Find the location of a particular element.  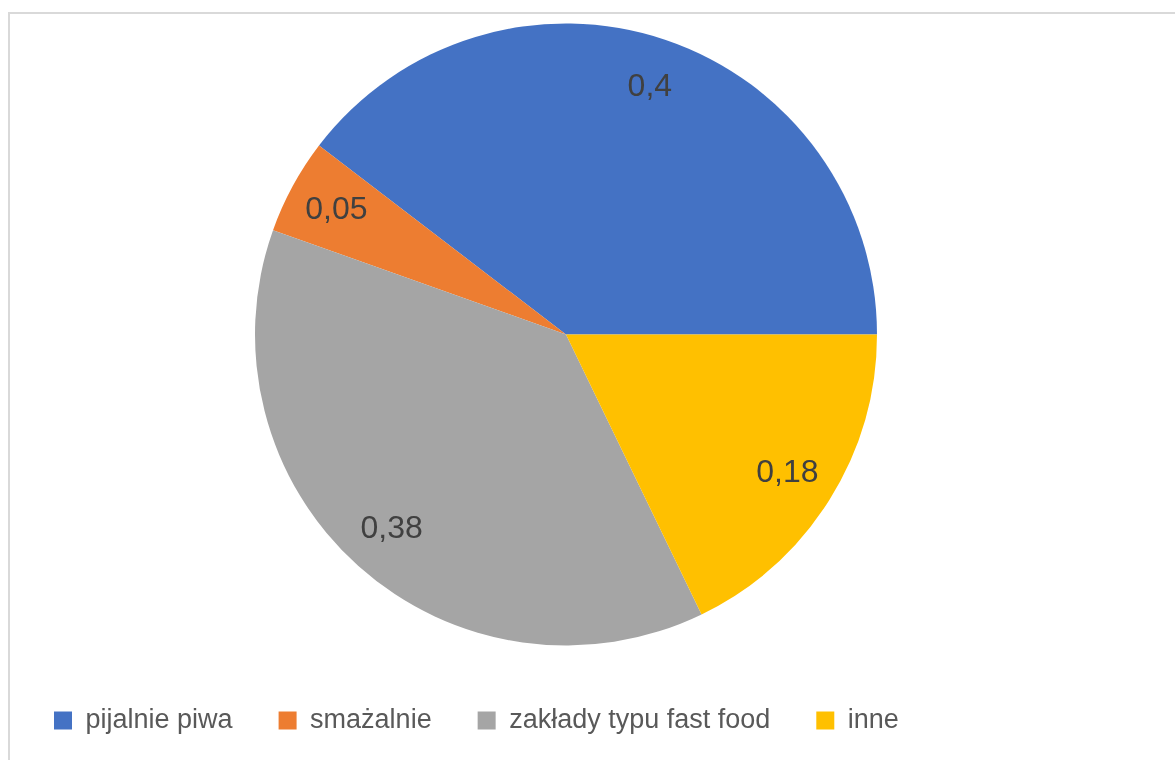

data-label: 0,4 is located at coordinates (650, 84).